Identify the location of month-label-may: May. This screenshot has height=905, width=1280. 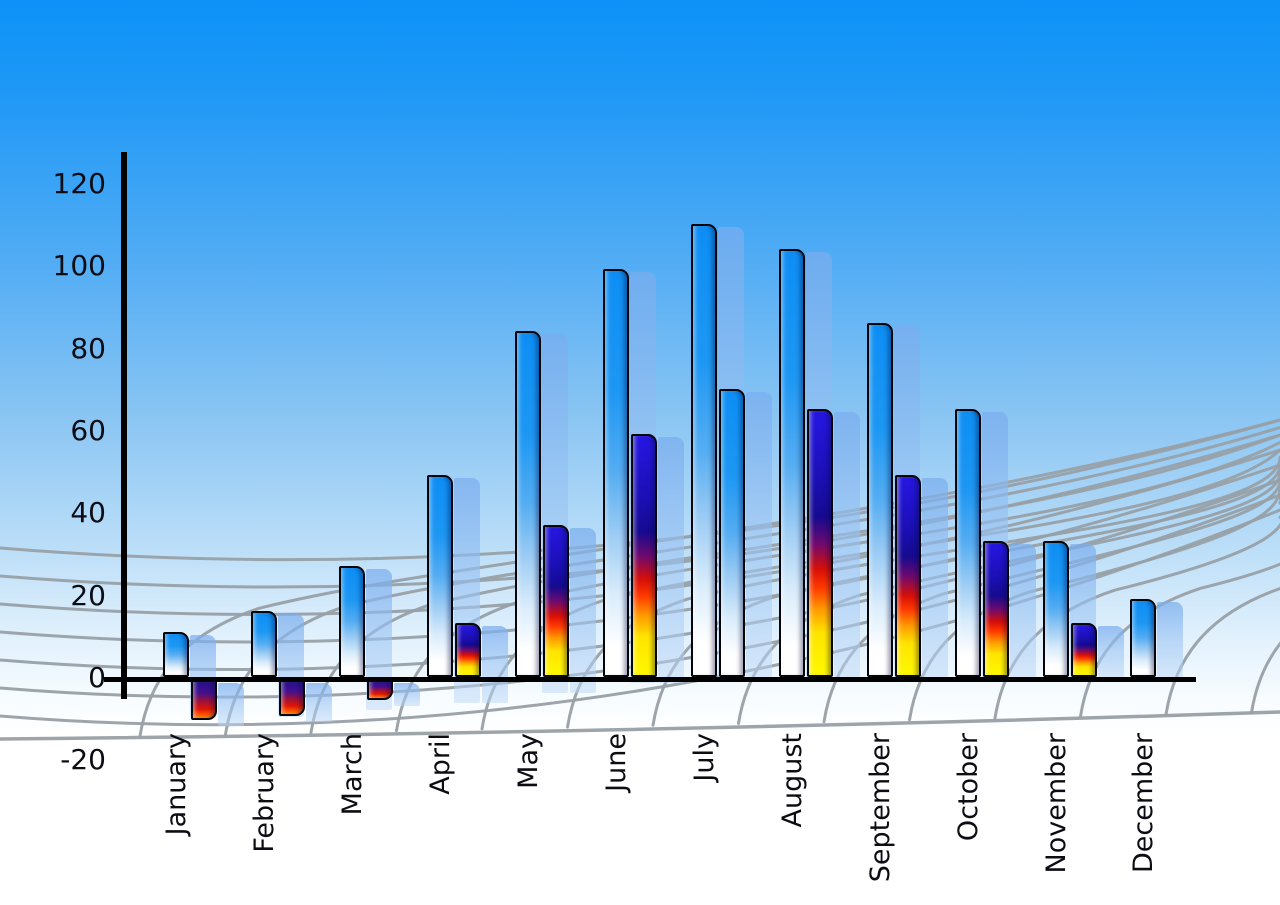
(528, 761).